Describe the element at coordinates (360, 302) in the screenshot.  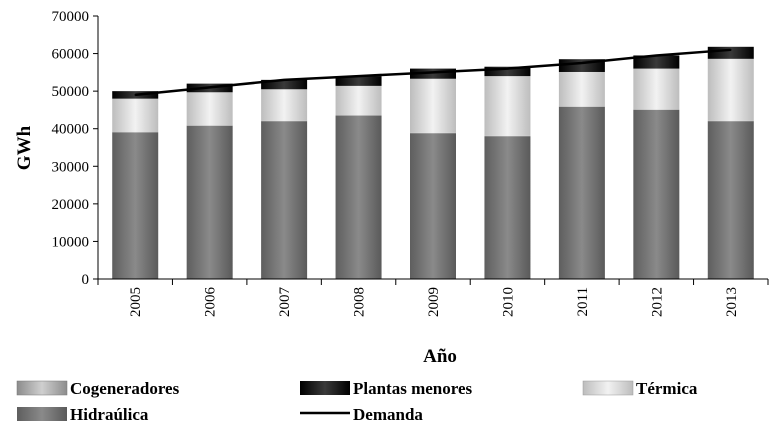
I see `x-tick-label: 2008` at that location.